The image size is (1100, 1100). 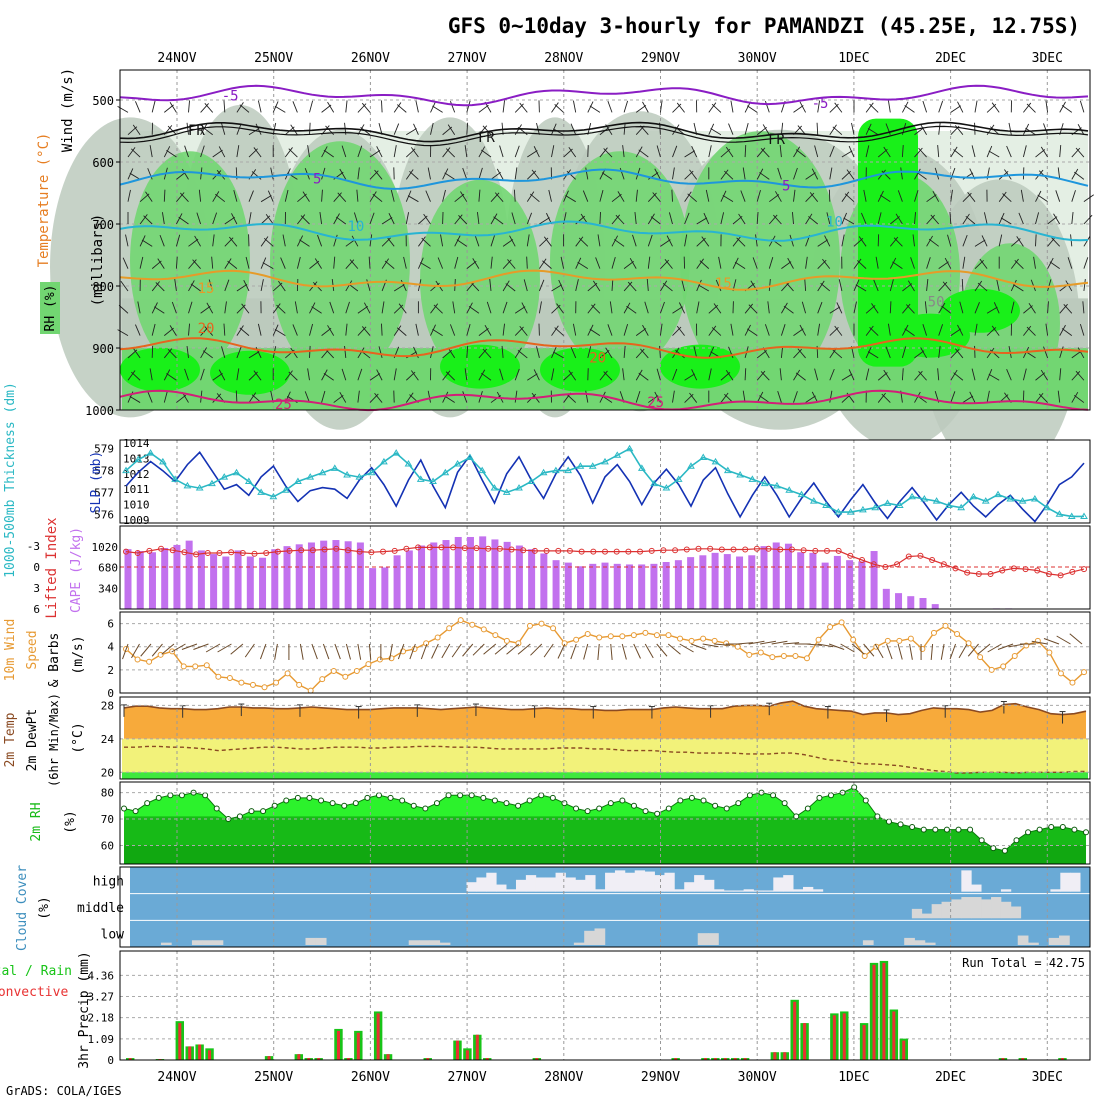 I want to click on contour-label: 5, so click(x=786, y=187).